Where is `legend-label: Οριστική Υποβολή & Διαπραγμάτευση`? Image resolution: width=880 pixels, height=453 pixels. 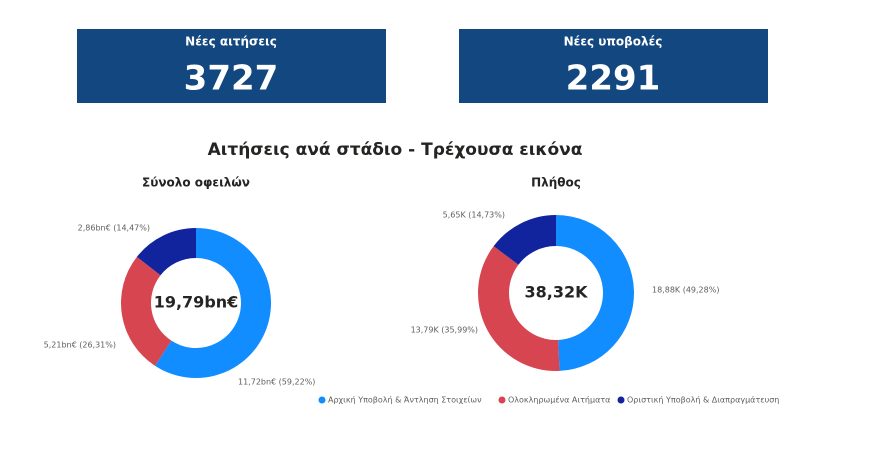 legend-label: Οριστική Υποβολή & Διαπραγμάτευση is located at coordinates (703, 400).